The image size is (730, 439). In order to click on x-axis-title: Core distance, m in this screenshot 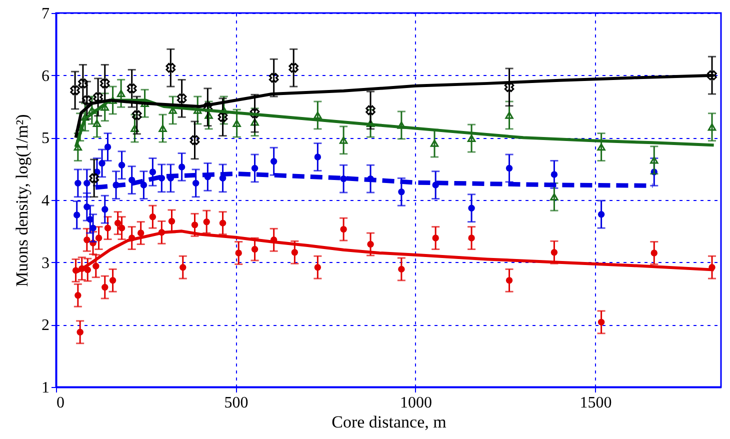, I will do `click(389, 422)`.